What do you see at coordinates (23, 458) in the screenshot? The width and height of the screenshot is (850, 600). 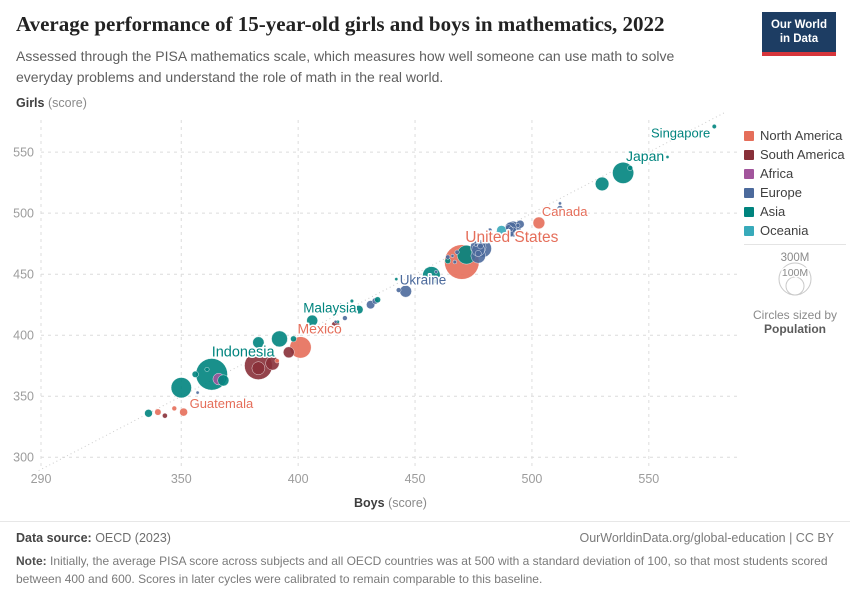 I see `y-tick-300: 300` at bounding box center [23, 458].